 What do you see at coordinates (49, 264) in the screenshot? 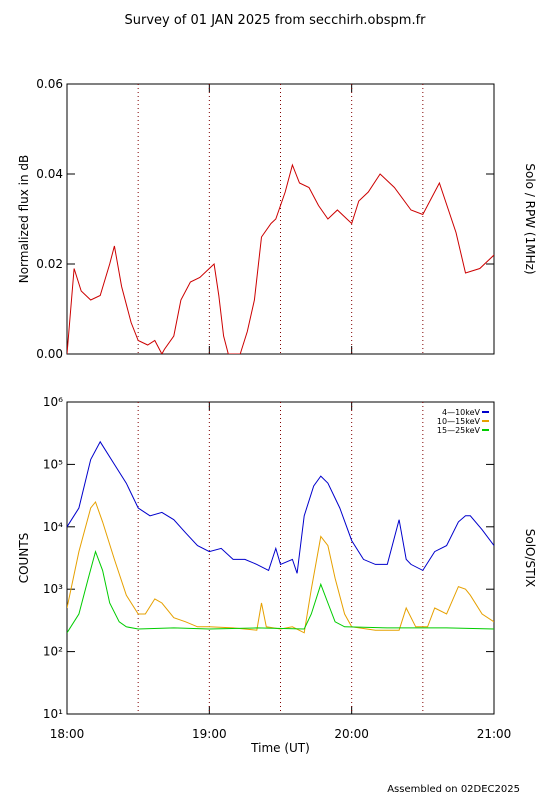
I see `y-tick-label: 0.02` at bounding box center [49, 264].